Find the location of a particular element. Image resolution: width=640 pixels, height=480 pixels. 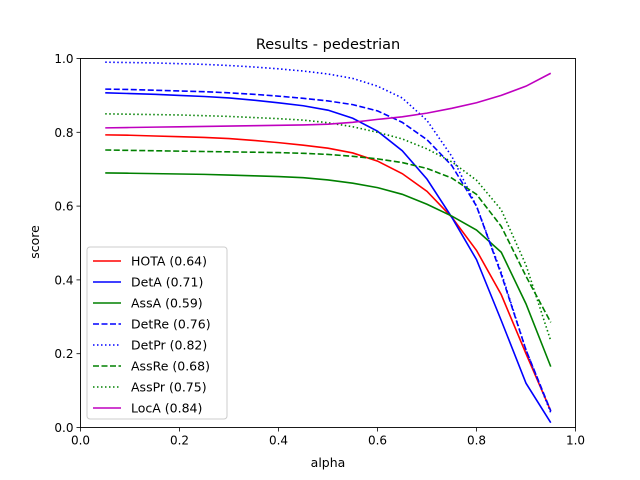

y-tick-label: 0.6 is located at coordinates (63, 207).